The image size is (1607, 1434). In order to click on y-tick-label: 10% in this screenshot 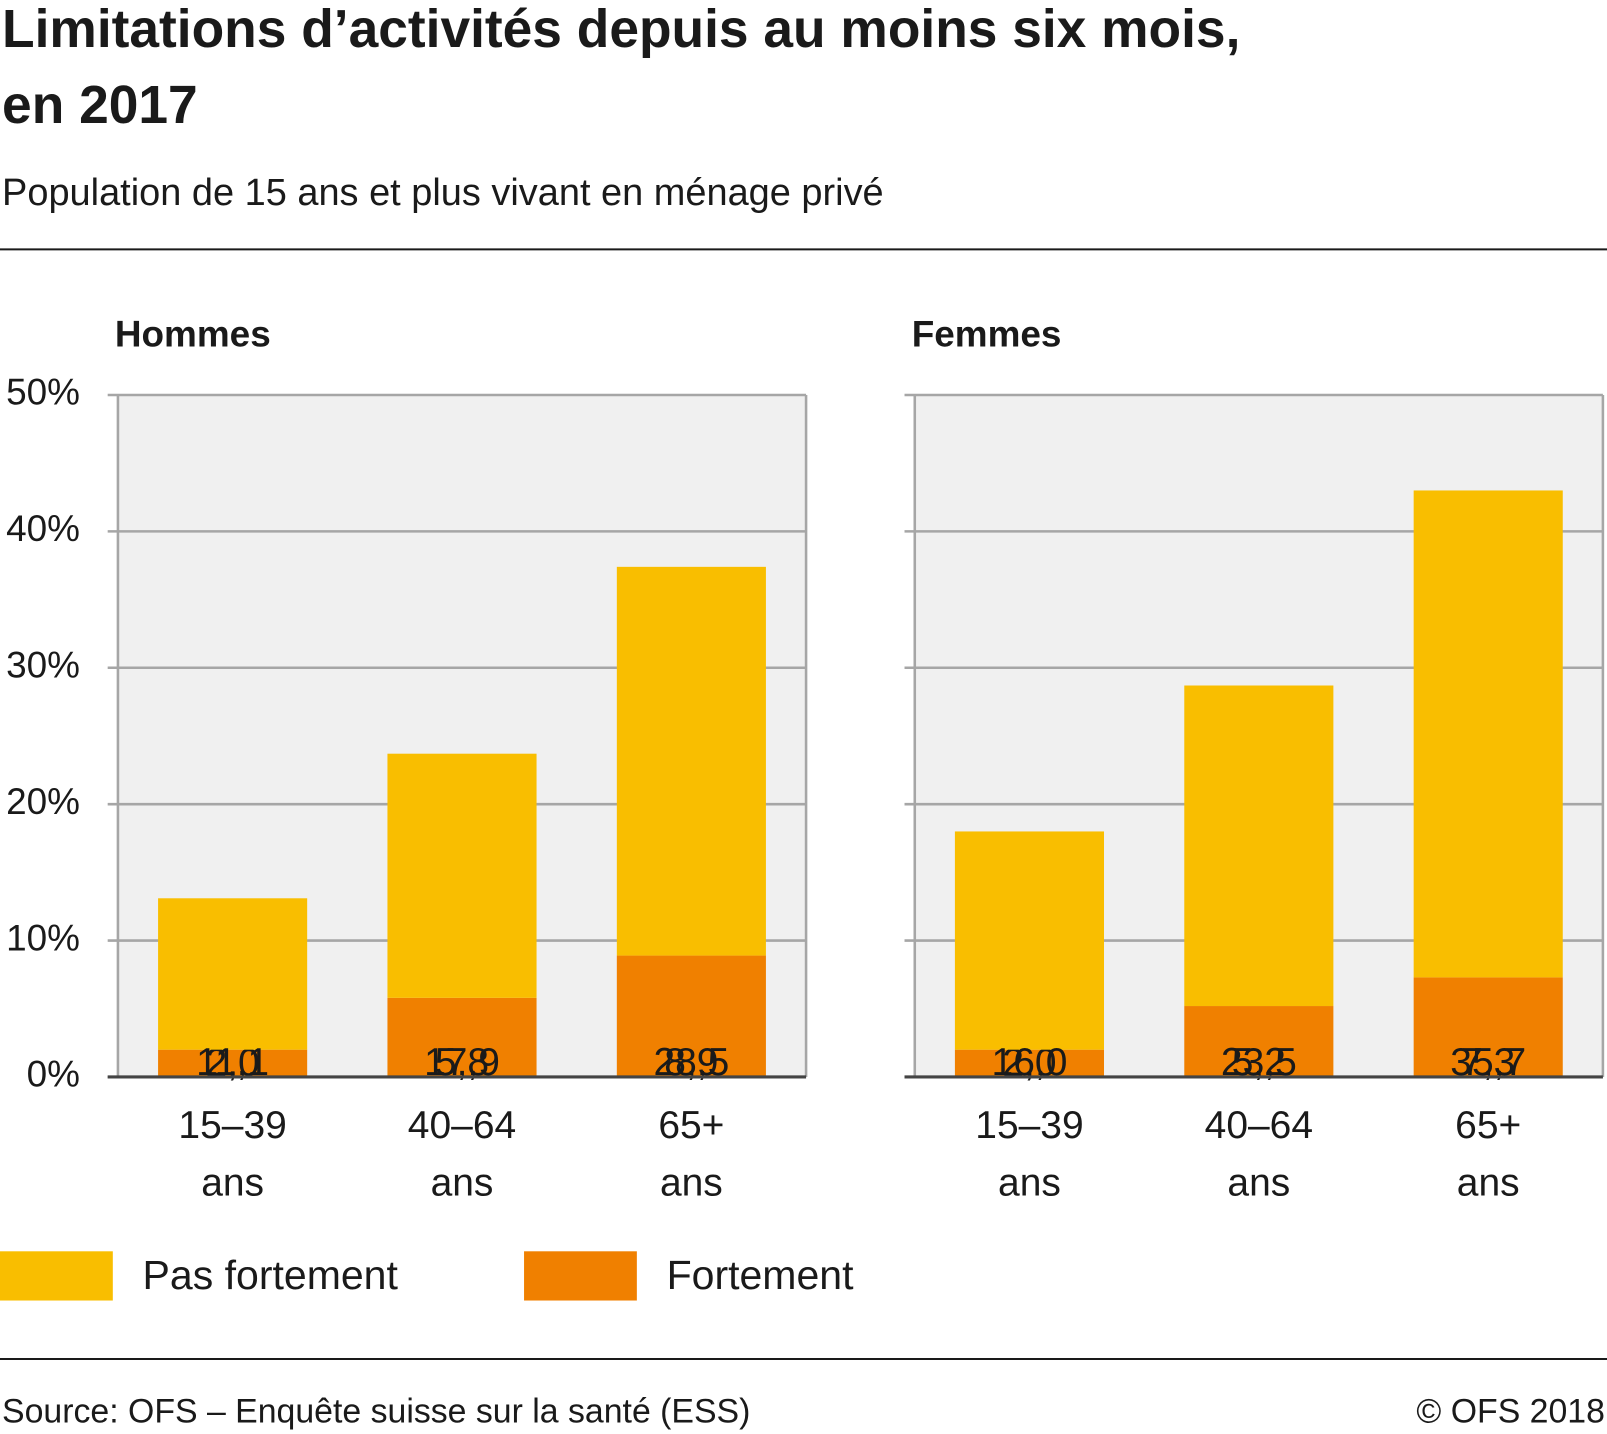, I will do `click(43, 937)`.